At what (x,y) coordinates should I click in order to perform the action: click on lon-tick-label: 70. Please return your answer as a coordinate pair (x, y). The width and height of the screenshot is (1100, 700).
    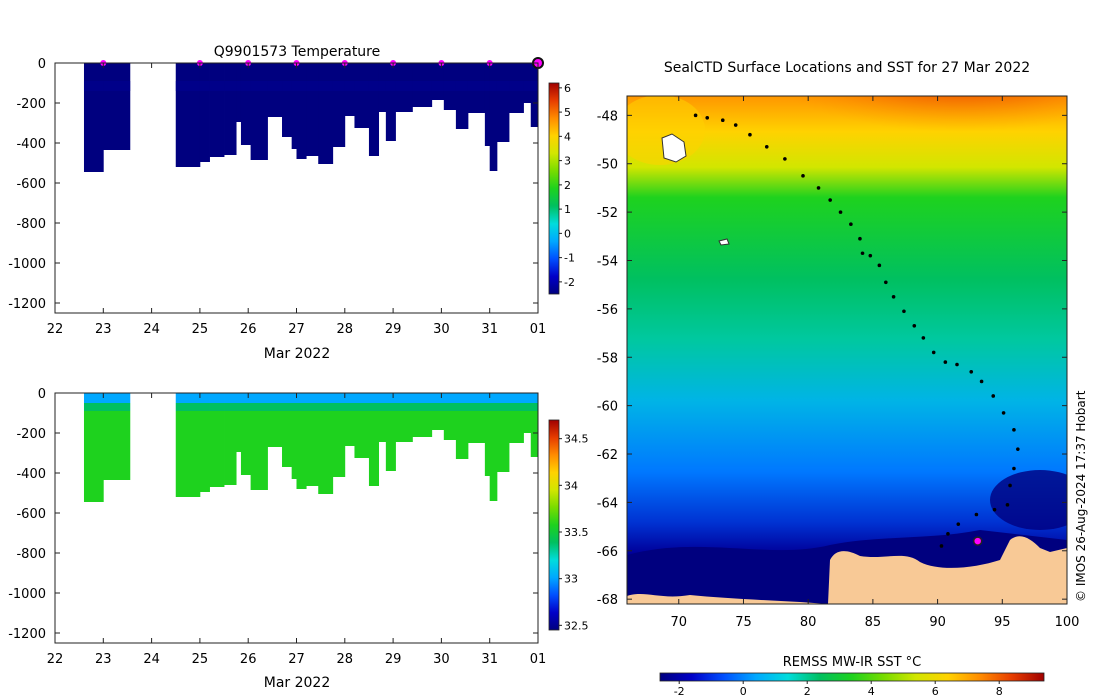
    Looking at the image, I should click on (678, 622).